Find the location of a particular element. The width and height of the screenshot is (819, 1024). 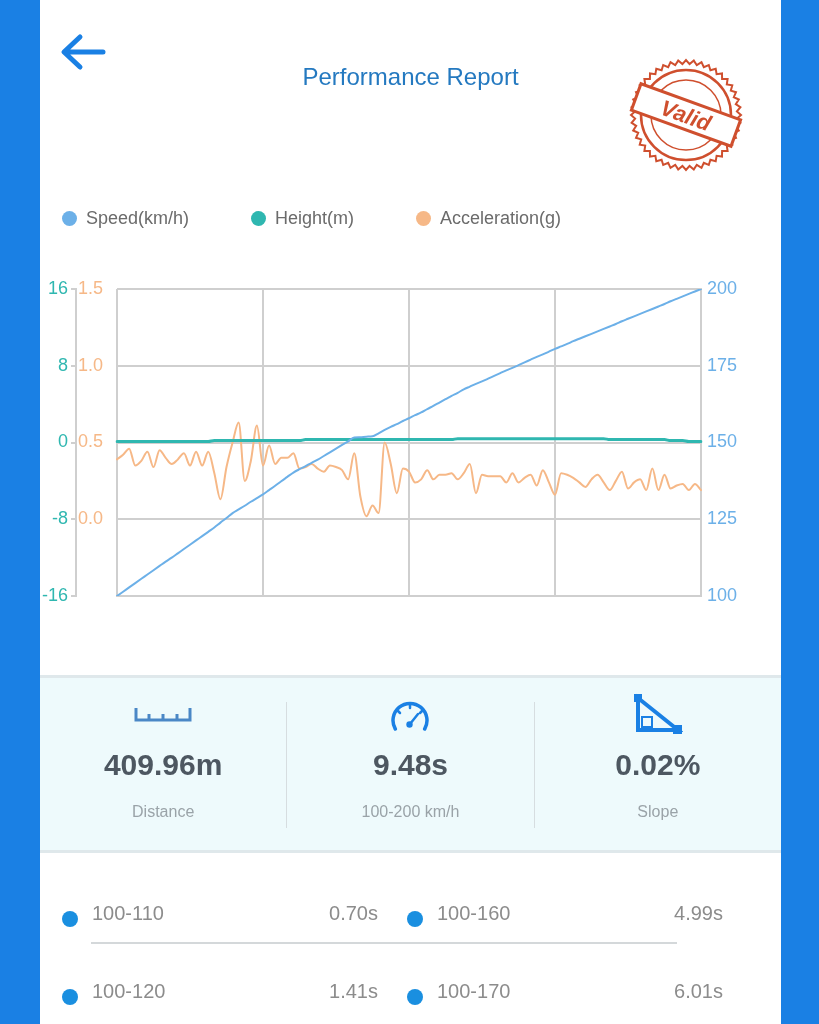

text: Slope is located at coordinates (658, 812).